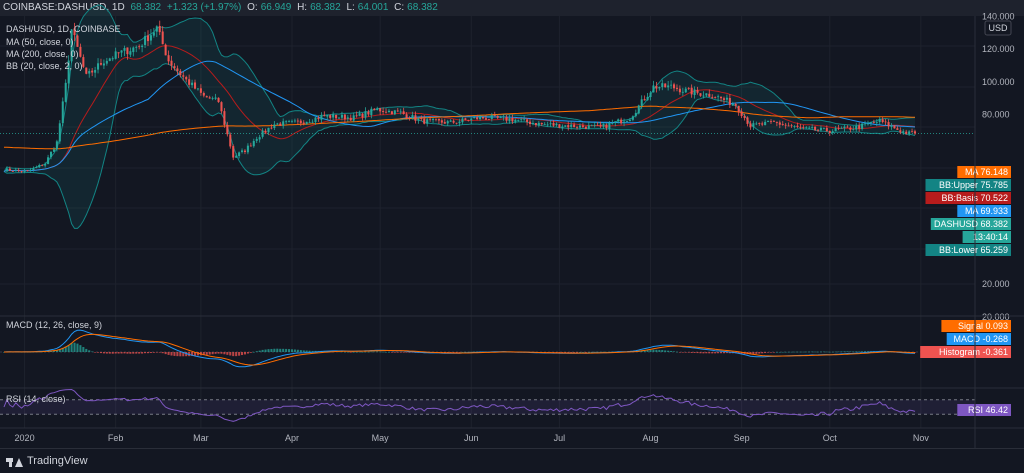  I want to click on time-axis-label: Oct, so click(830, 438).